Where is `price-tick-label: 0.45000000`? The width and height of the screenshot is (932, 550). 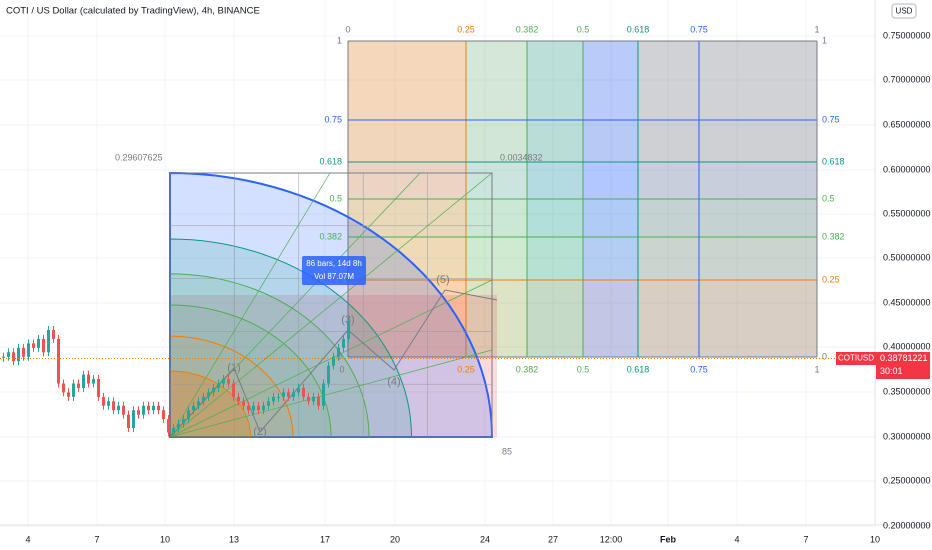 price-tick-label: 0.45000000 is located at coordinates (907, 302).